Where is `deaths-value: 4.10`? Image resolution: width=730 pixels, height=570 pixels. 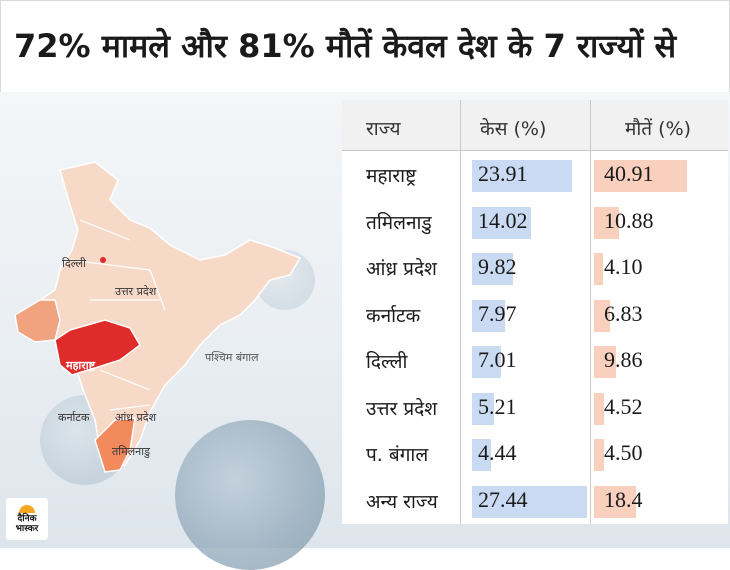 deaths-value: 4.10 is located at coordinates (623, 266).